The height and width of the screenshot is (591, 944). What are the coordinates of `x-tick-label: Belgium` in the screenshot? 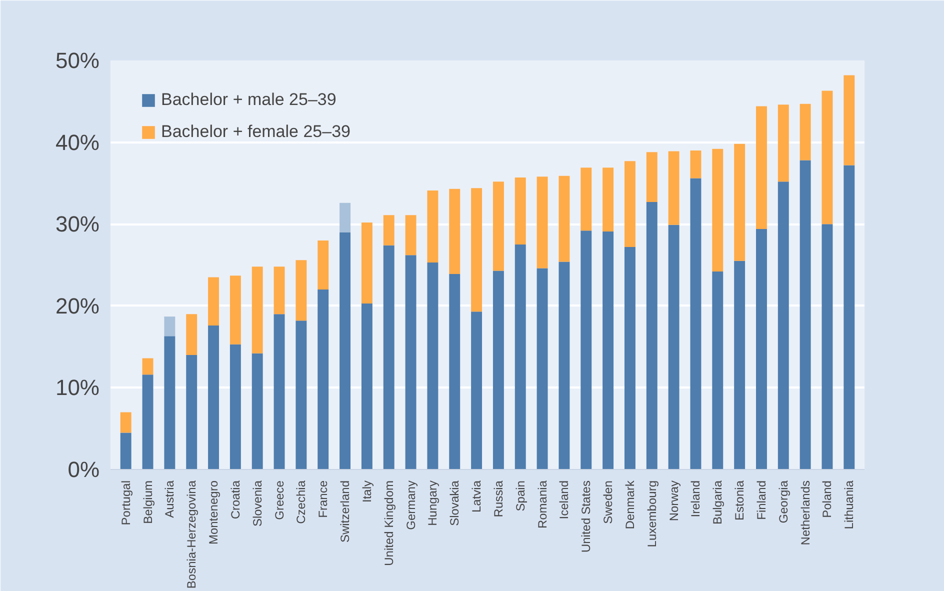 It's located at (147, 502).